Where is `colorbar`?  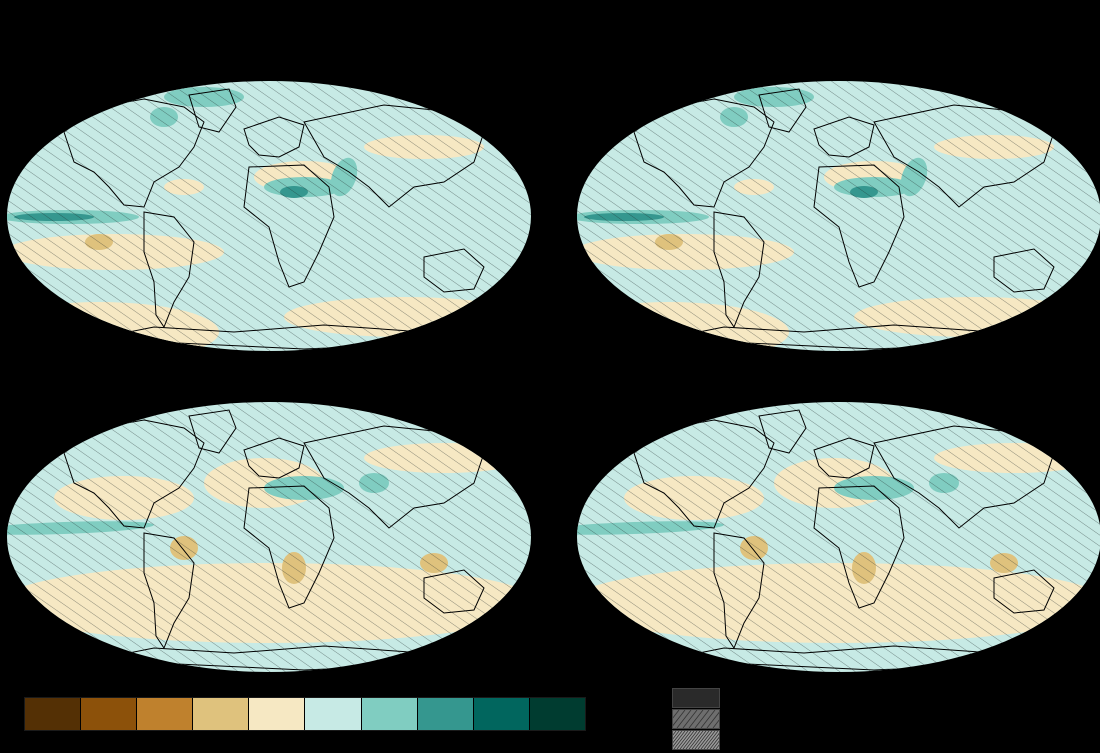 colorbar is located at coordinates (305, 714).